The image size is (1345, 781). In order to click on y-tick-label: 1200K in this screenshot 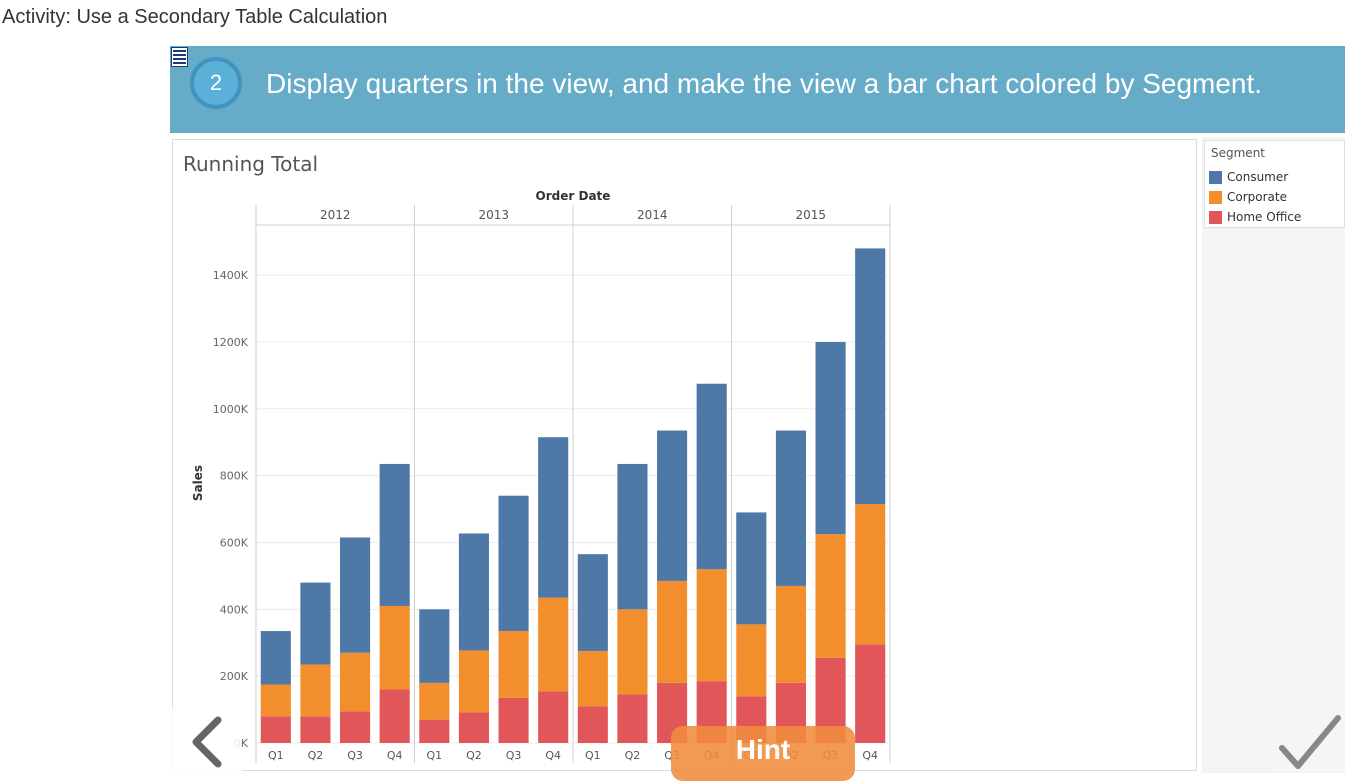, I will do `click(231, 342)`.